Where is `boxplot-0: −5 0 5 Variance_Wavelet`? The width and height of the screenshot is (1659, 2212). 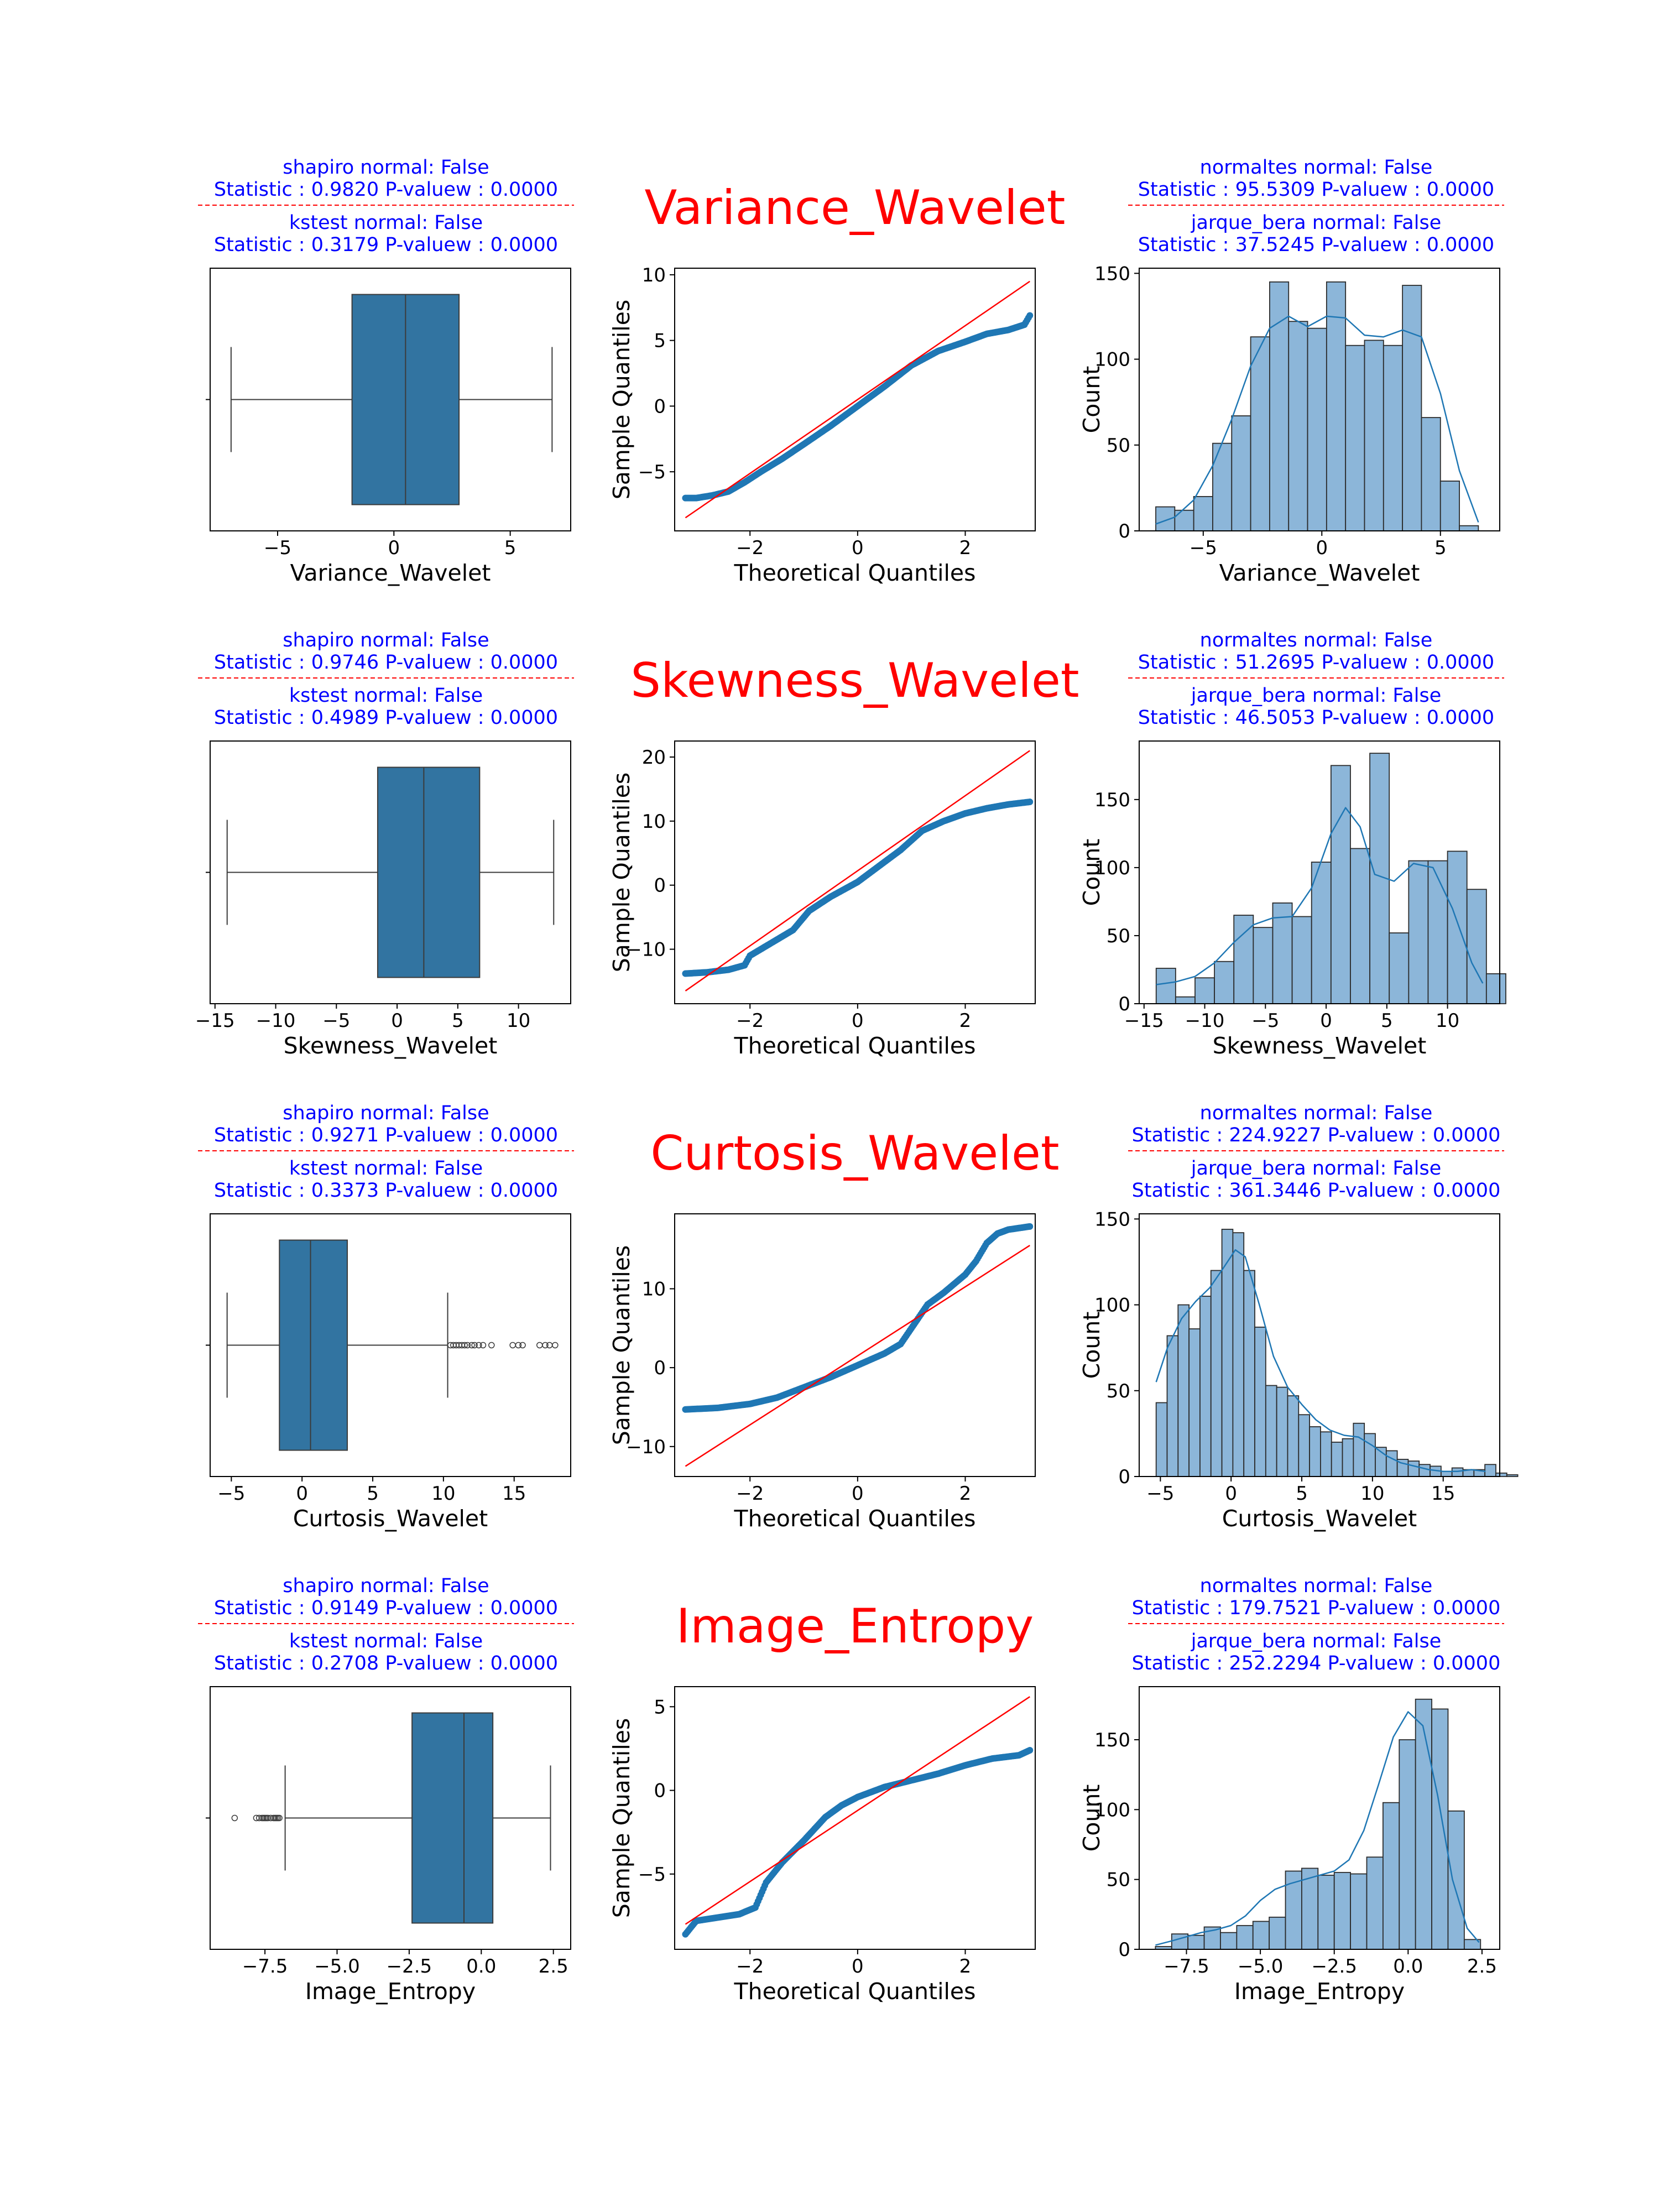
boxplot-0: −5 0 5 Variance_Wavelet is located at coordinates (389, 427).